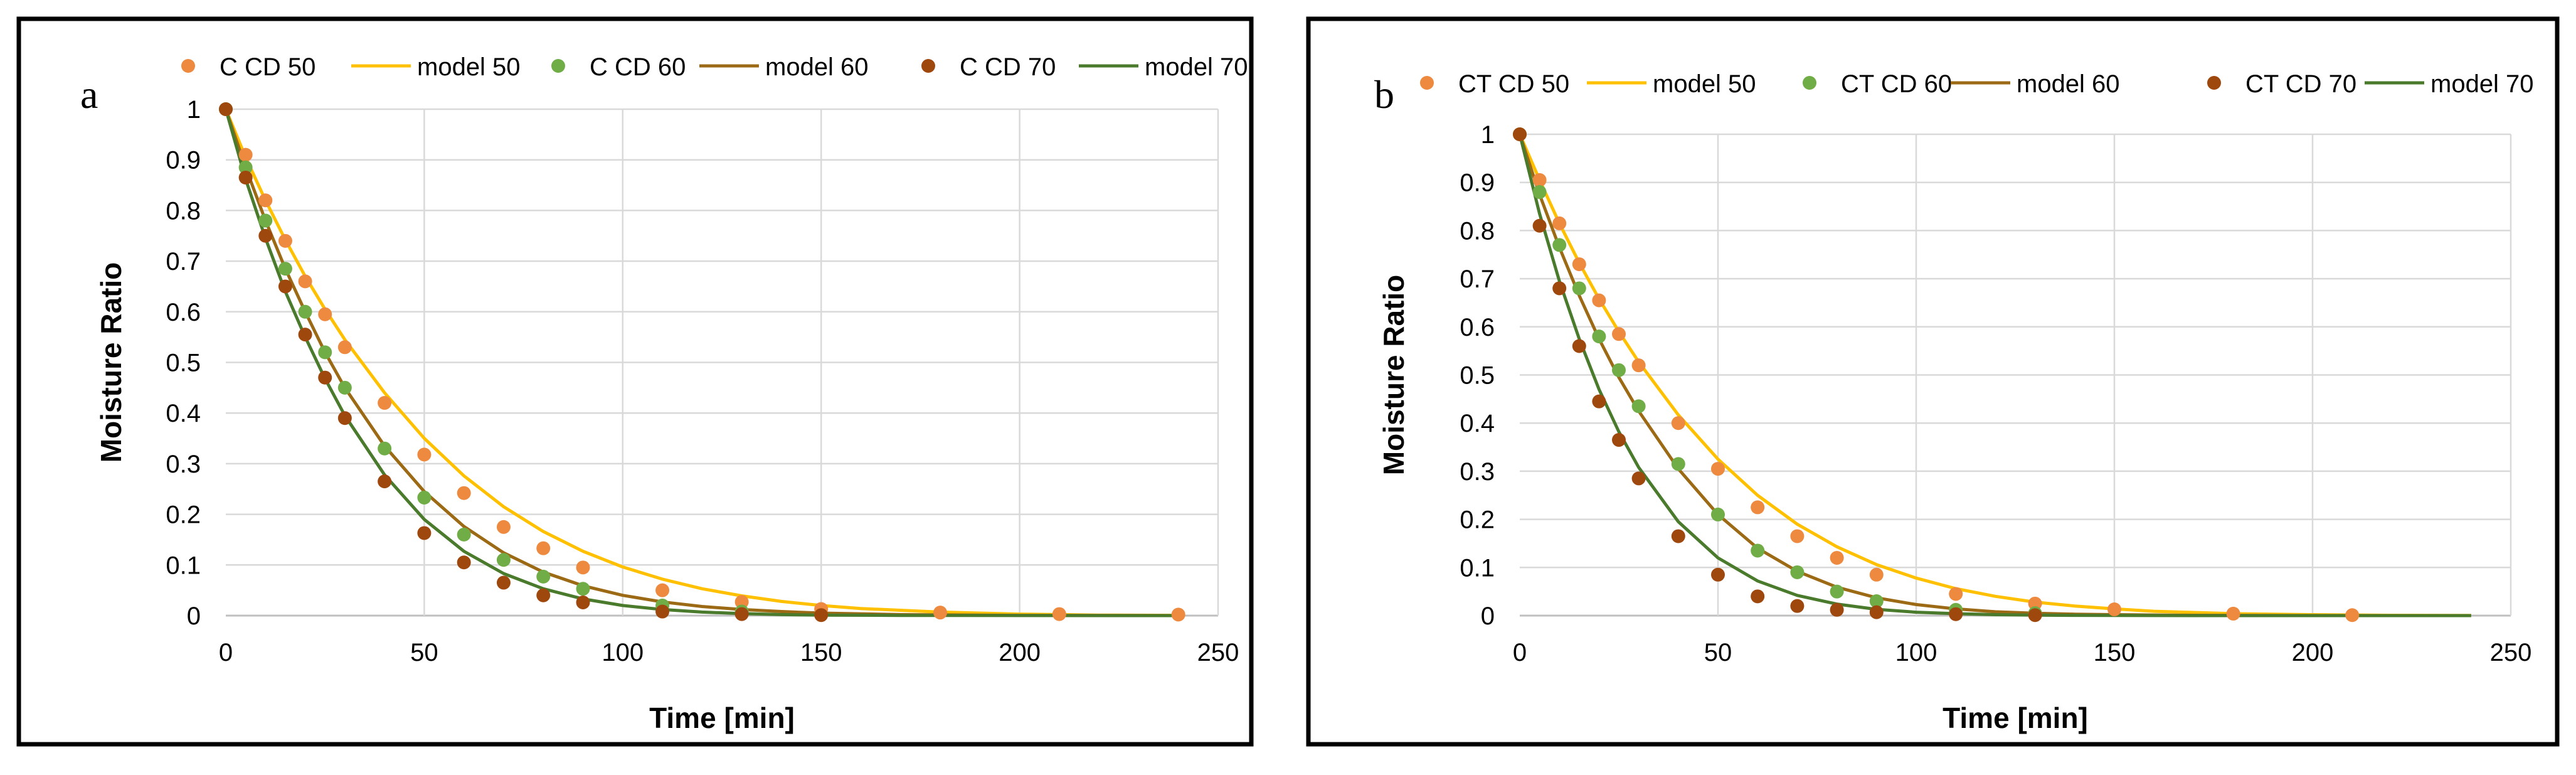 This screenshot has width=2576, height=775. What do you see at coordinates (1477, 231) in the screenshot?
I see `y-tick-label: 0.8` at bounding box center [1477, 231].